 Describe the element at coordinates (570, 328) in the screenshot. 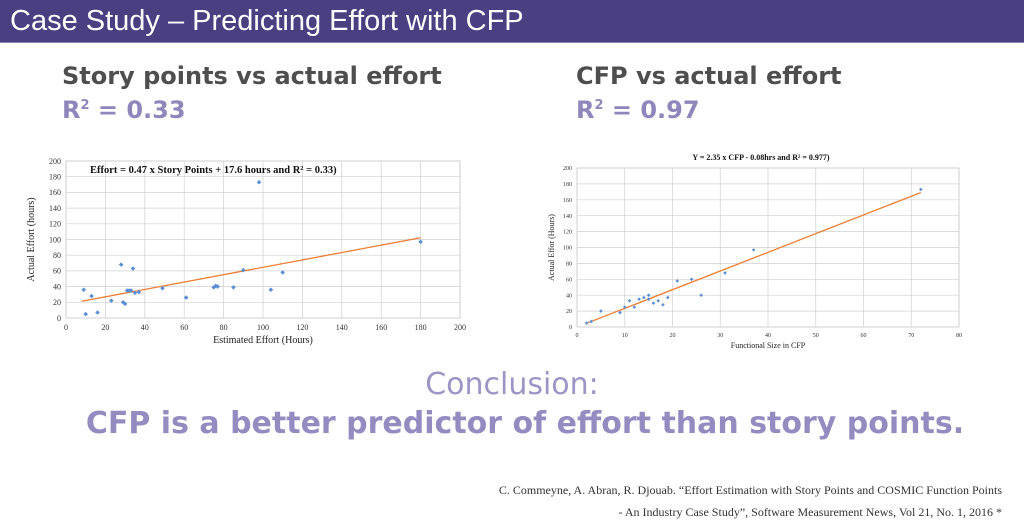

I see `y-tick-label: 0` at that location.